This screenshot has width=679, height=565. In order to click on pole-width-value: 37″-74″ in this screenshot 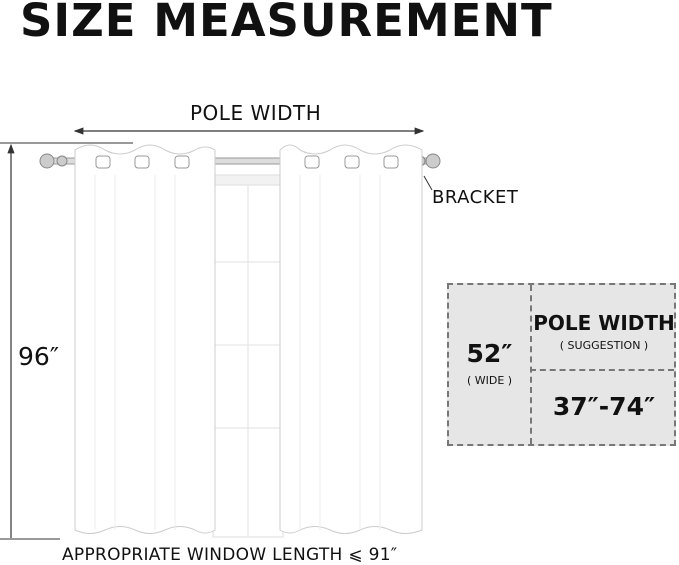, I will do `click(604, 406)`.